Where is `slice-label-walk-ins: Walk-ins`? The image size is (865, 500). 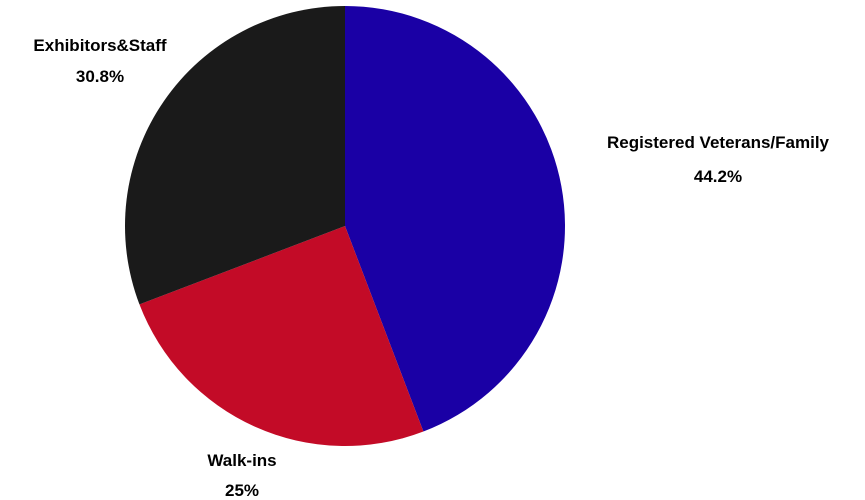
slice-label-walk-ins: Walk-ins is located at coordinates (241, 460).